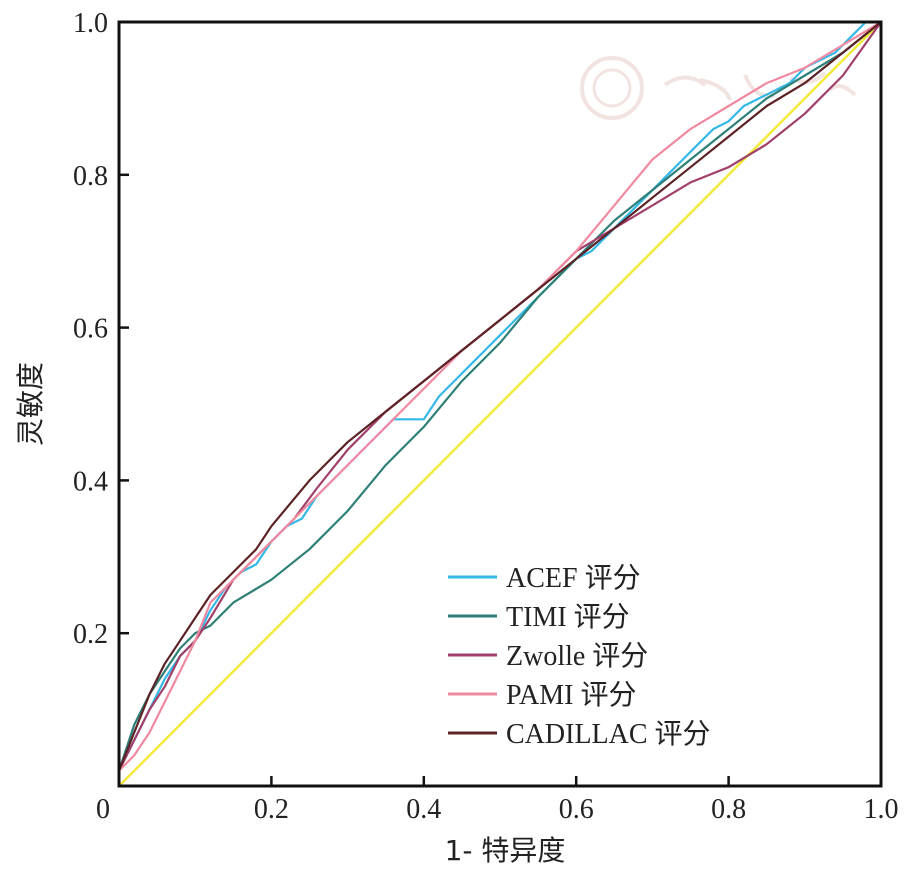  I want to click on x-tick-label: 1.0, so click(881, 809).